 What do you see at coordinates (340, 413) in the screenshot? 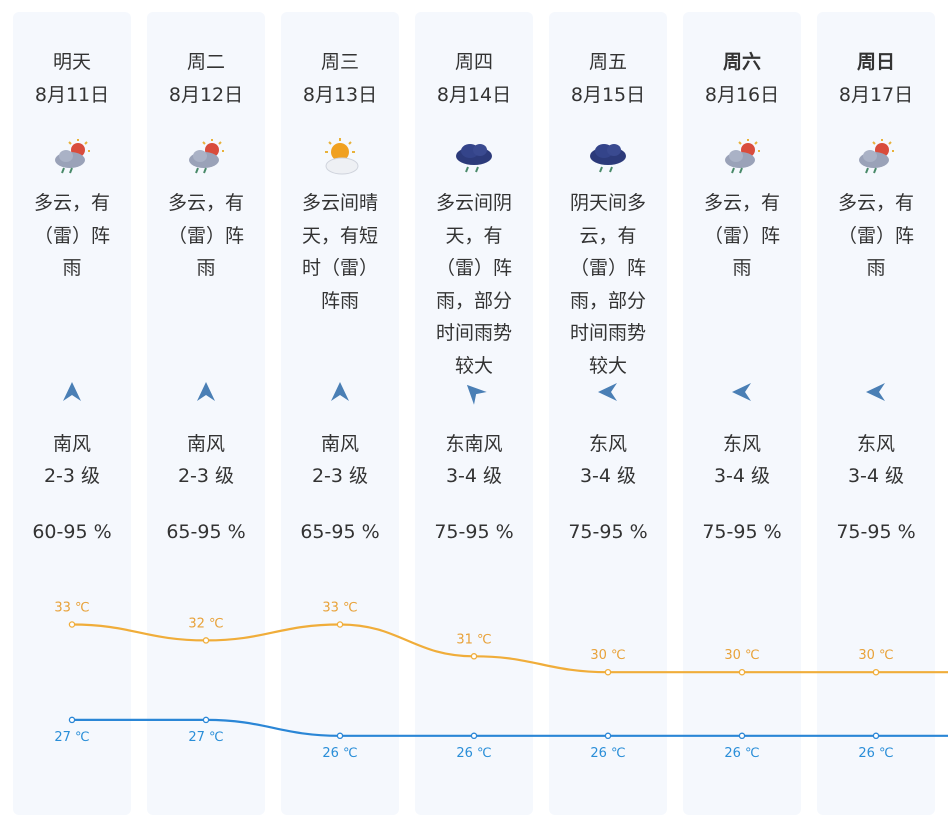
I see `forecast-day-3: 周三 8月13日 多云间晴天，有短时（雷）阵雨 南风 2-3 级 65-95 %` at bounding box center [340, 413].